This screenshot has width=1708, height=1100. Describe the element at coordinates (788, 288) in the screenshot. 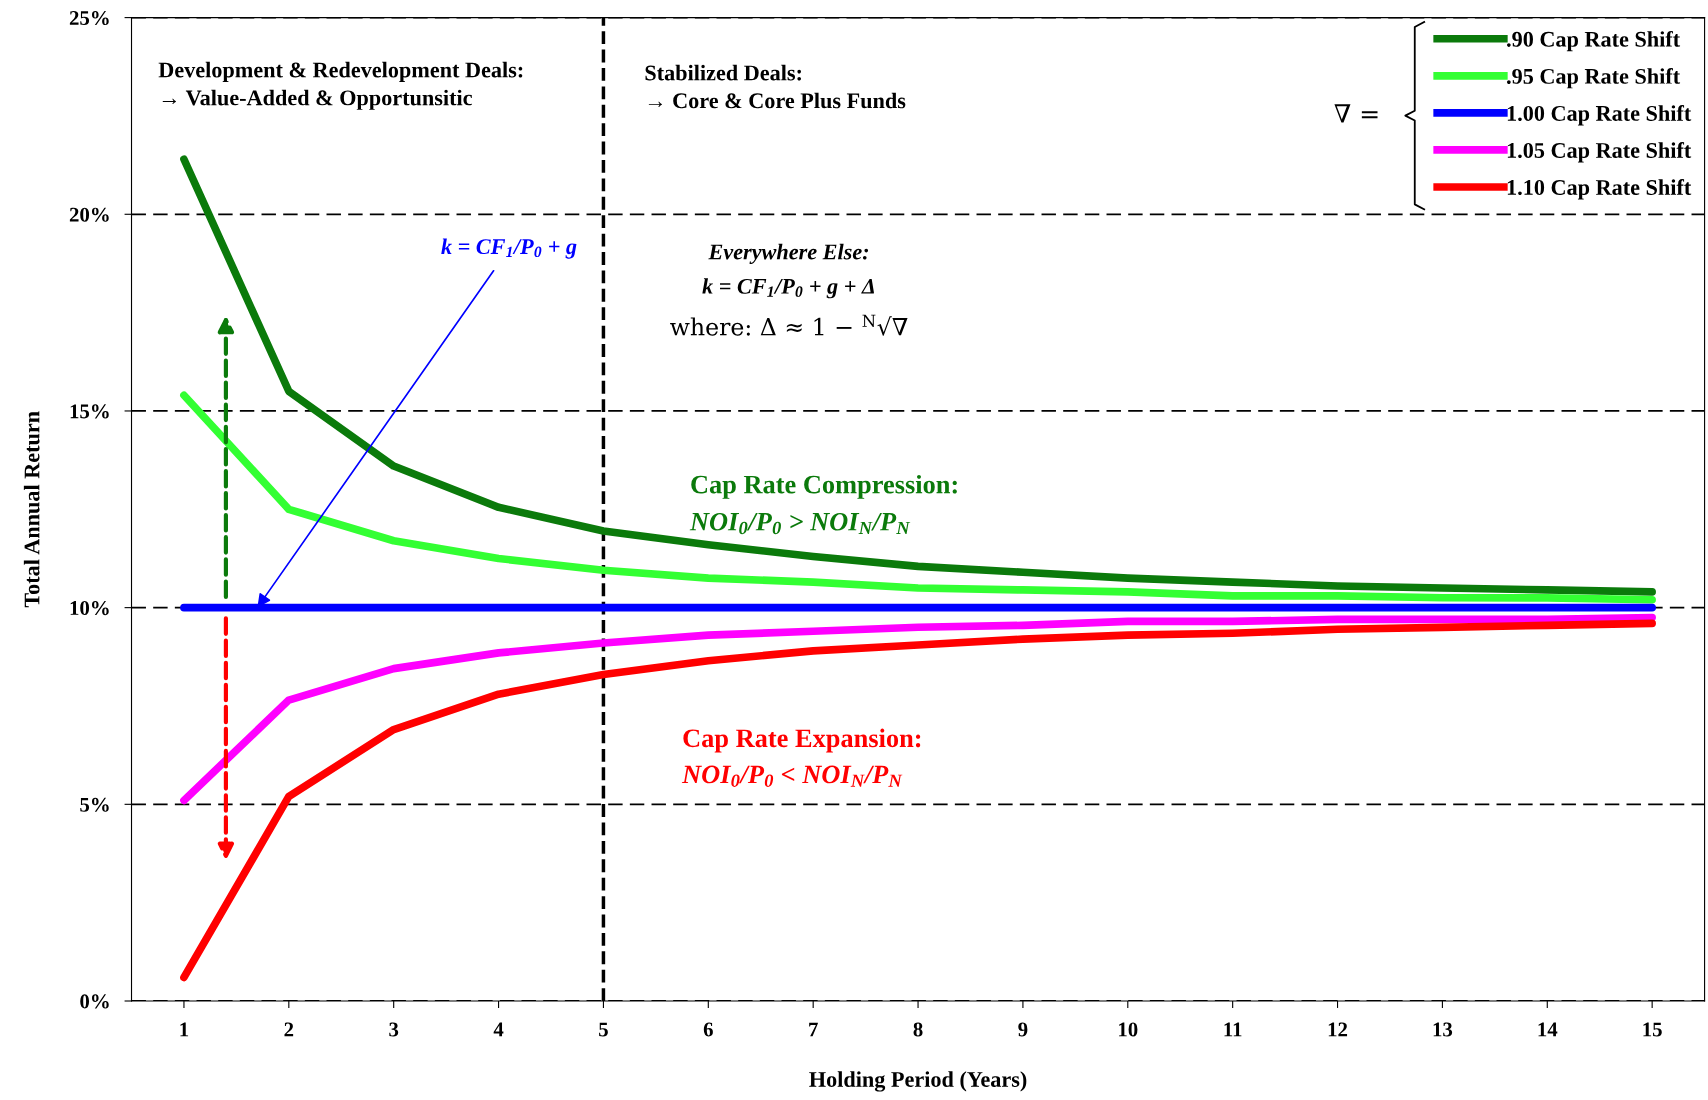

I see `annotation: k = CF$_{1}$/P$_{0}$ + g + Δ` at that location.